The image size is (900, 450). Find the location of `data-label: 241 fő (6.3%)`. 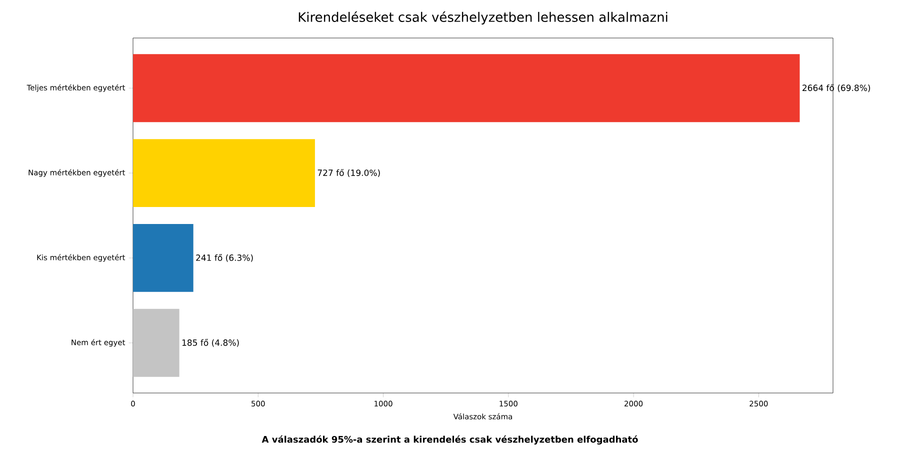

data-label: 241 fő (6.3%) is located at coordinates (224, 258).